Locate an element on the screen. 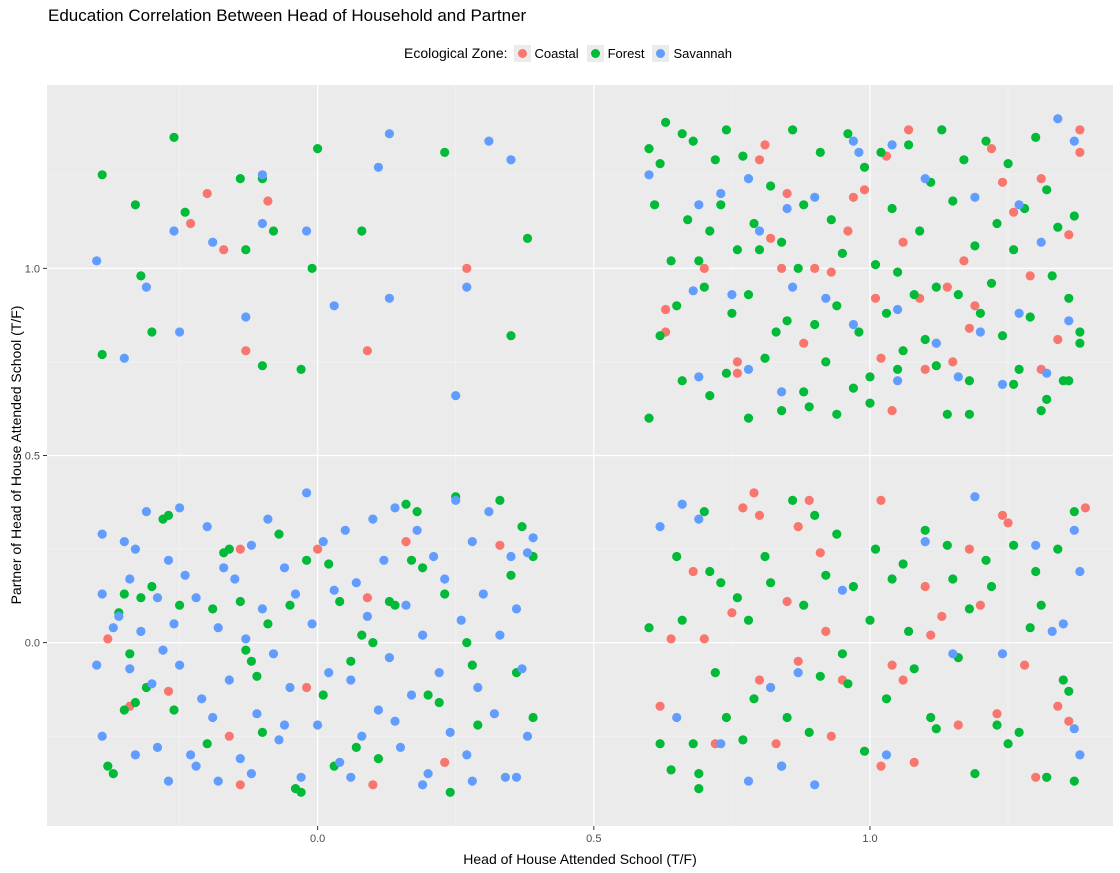 This screenshot has width=1120, height=873. legend-item-savannah: Savannah is located at coordinates (692, 53).